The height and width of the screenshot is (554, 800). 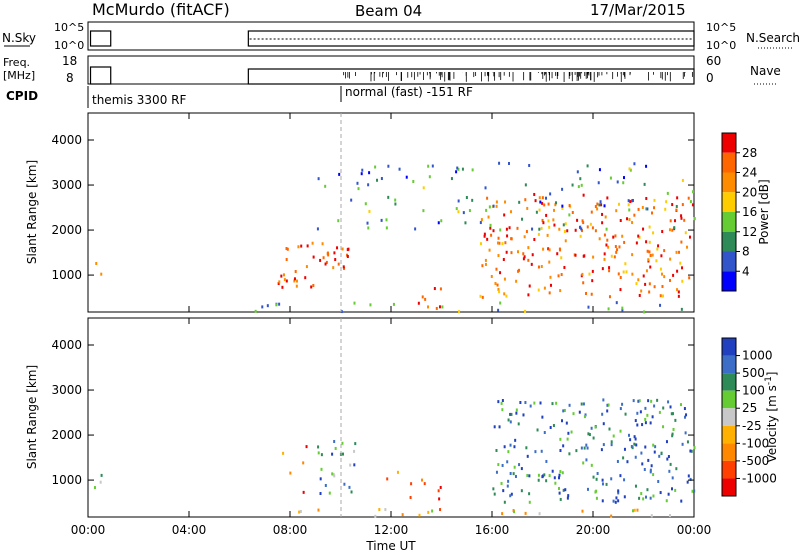 What do you see at coordinates (409, 92) in the screenshot?
I see `cpid-mode-2: normal (fast) -151 RF` at bounding box center [409, 92].